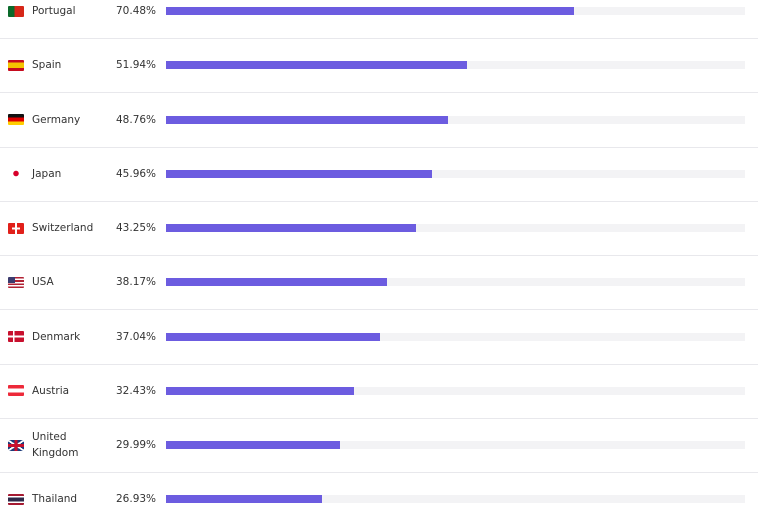 This screenshot has width=758, height=526. What do you see at coordinates (136, 499) in the screenshot?
I see `value-label: 26.93%` at bounding box center [136, 499].